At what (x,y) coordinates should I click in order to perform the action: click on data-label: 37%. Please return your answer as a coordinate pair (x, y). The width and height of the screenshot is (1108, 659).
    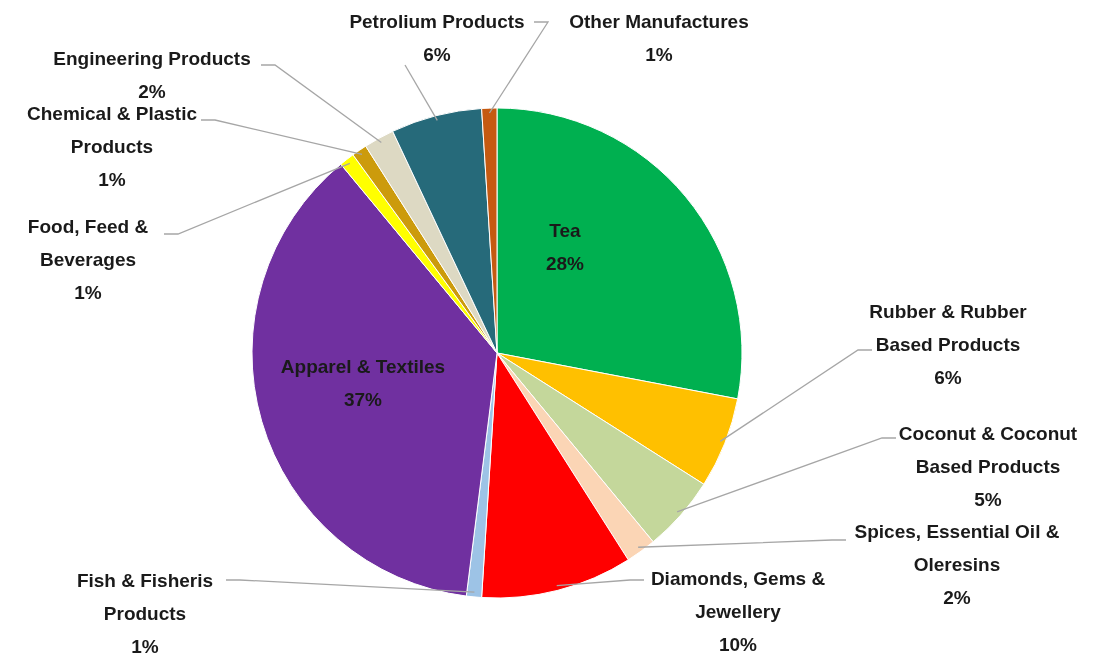
    Looking at the image, I should click on (363, 399).